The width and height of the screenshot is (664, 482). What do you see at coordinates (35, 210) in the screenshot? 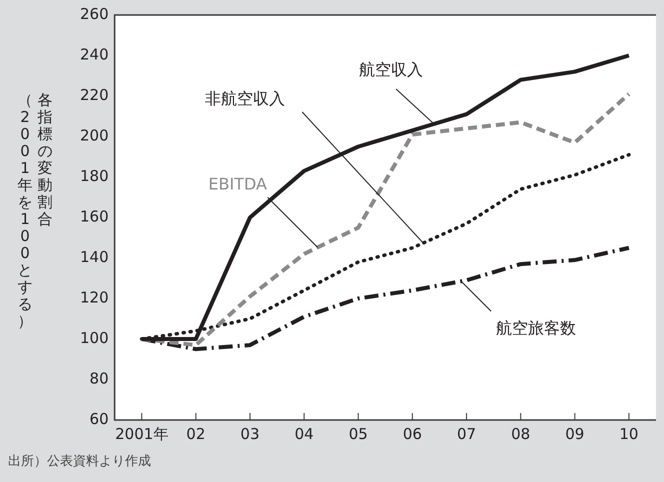
I see `text: 各指標の変動割合（2001年を100とする）` at bounding box center [35, 210].